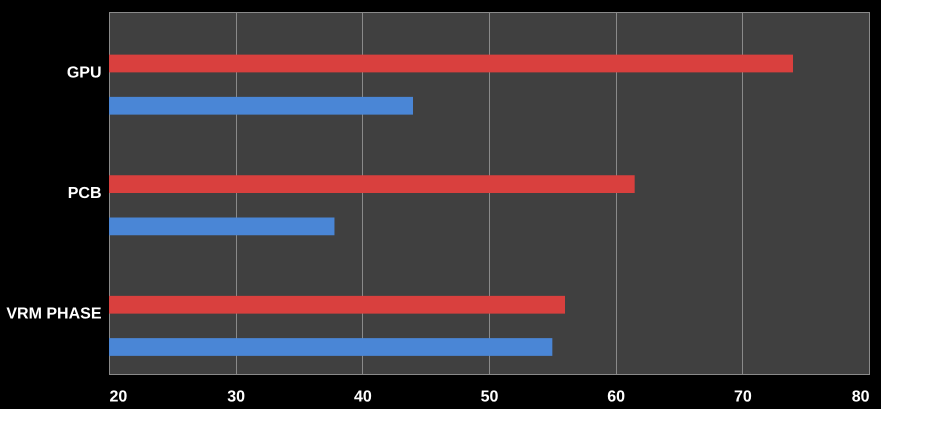  What do you see at coordinates (616, 397) in the screenshot?
I see `x-tick-label: 60` at bounding box center [616, 397].